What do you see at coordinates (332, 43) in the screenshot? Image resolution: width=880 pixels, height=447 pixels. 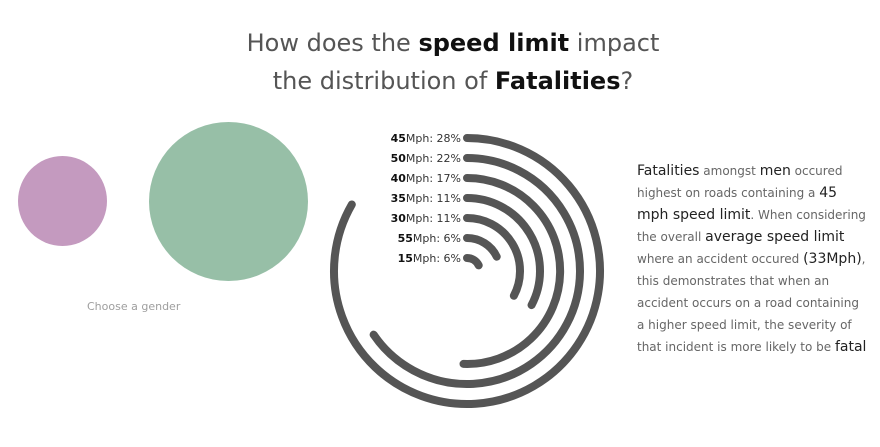 I see `title-text: How does the` at bounding box center [332, 43].